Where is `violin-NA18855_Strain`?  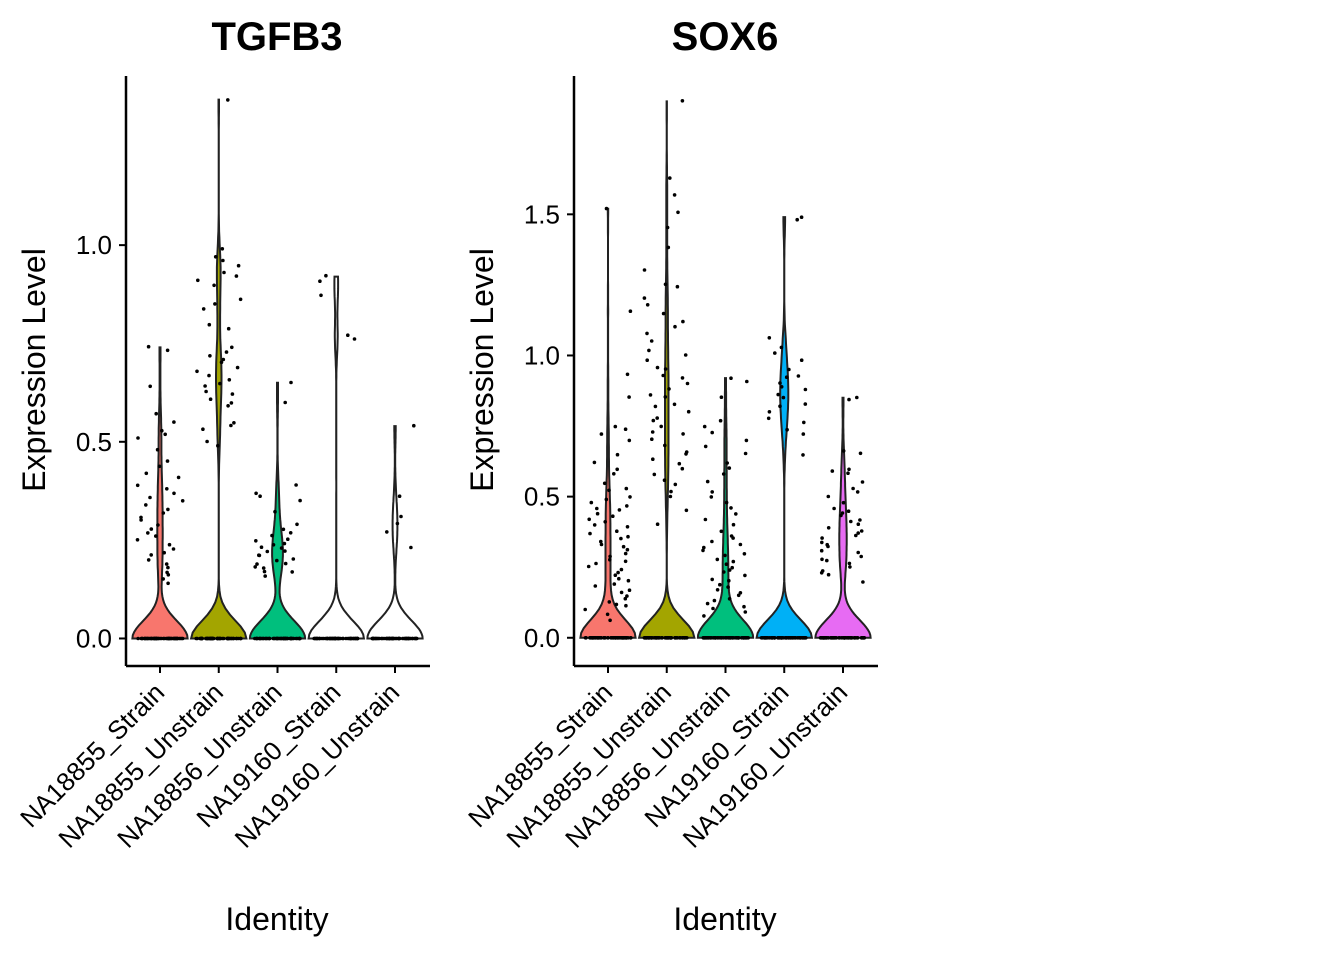 violin-NA18855_Strain is located at coordinates (160, 493).